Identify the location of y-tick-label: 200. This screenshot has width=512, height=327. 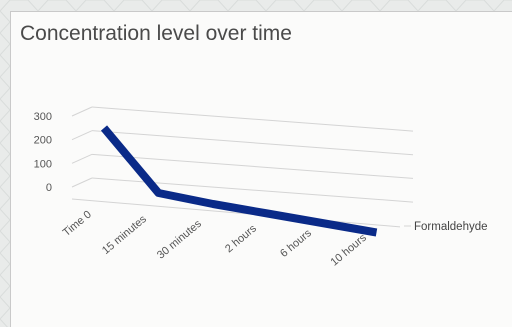
(43, 141).